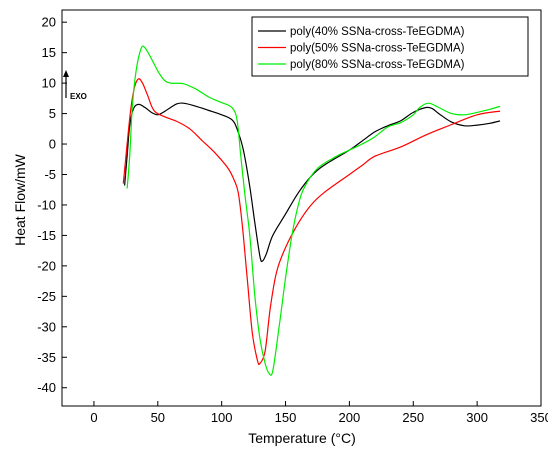 This screenshot has width=548, height=452. What do you see at coordinates (49, 52) in the screenshot?
I see `y-tick-label: 15` at bounding box center [49, 52].